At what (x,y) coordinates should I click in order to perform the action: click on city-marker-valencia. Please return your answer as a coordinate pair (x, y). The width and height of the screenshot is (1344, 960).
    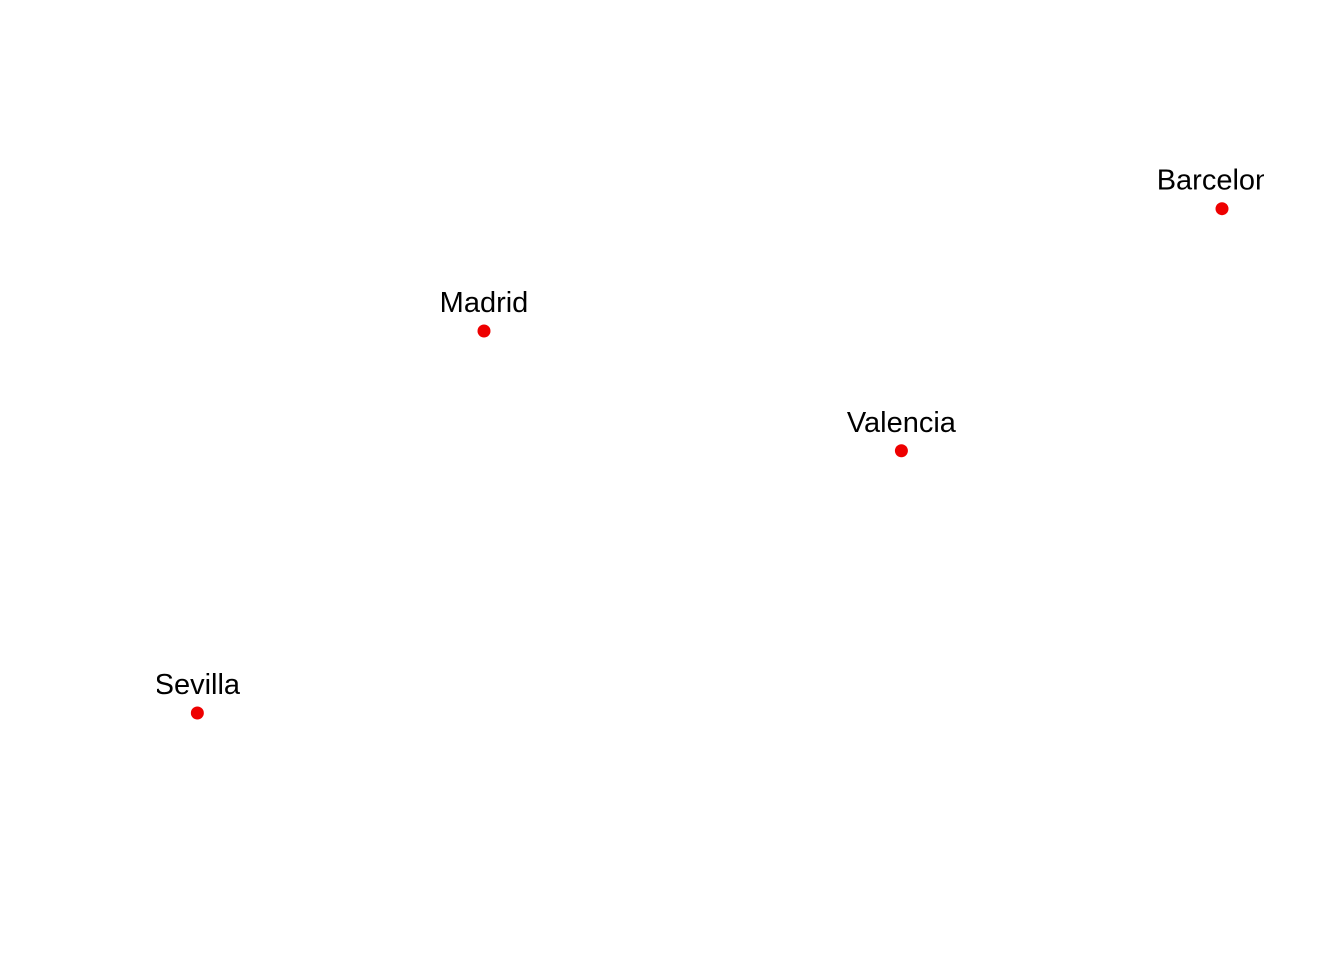
    Looking at the image, I should click on (901, 451).